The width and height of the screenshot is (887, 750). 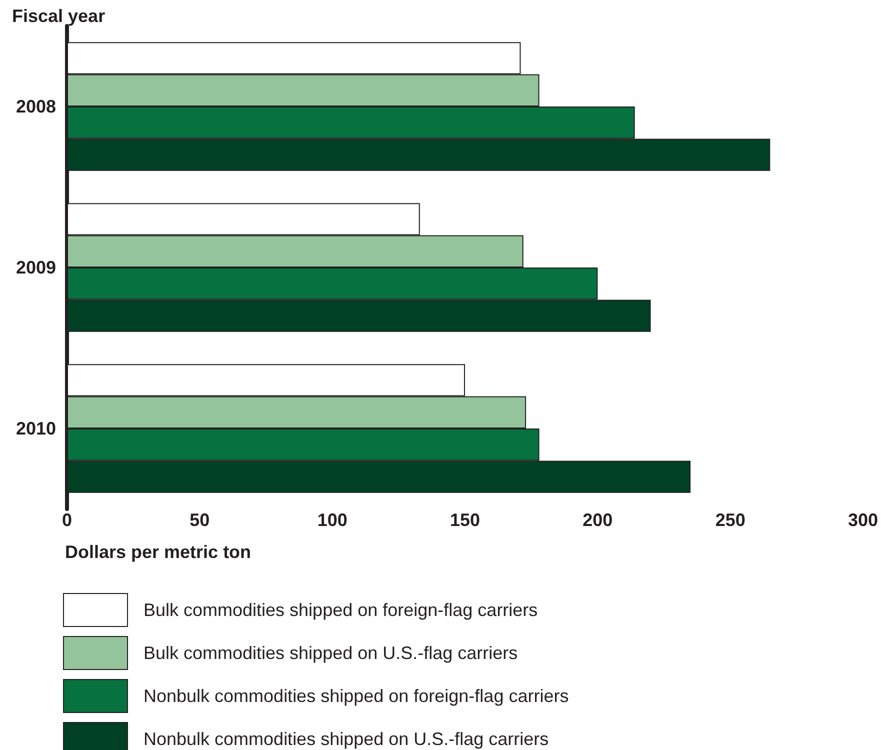 What do you see at coordinates (863, 520) in the screenshot?
I see `x-tick-label: 300` at bounding box center [863, 520].